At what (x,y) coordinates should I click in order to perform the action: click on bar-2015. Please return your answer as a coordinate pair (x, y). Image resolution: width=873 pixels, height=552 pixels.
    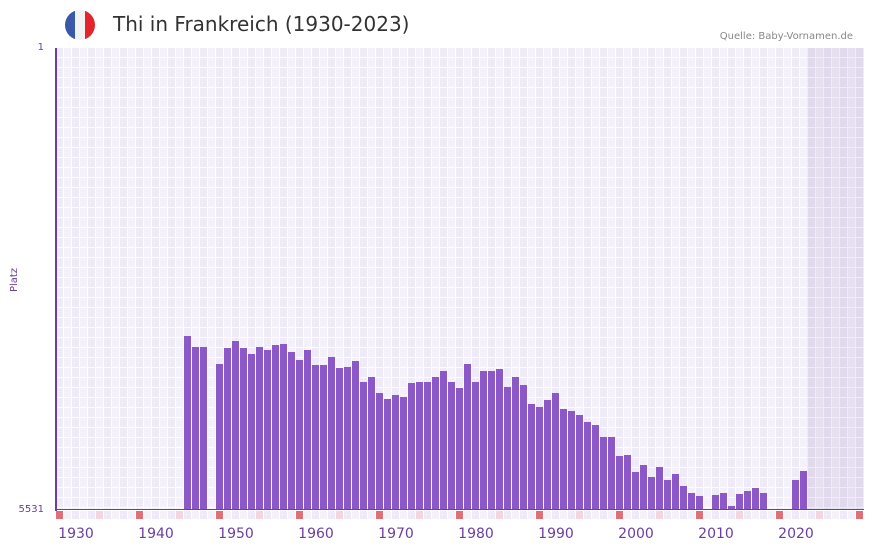
    Looking at the image, I should click on (755, 499).